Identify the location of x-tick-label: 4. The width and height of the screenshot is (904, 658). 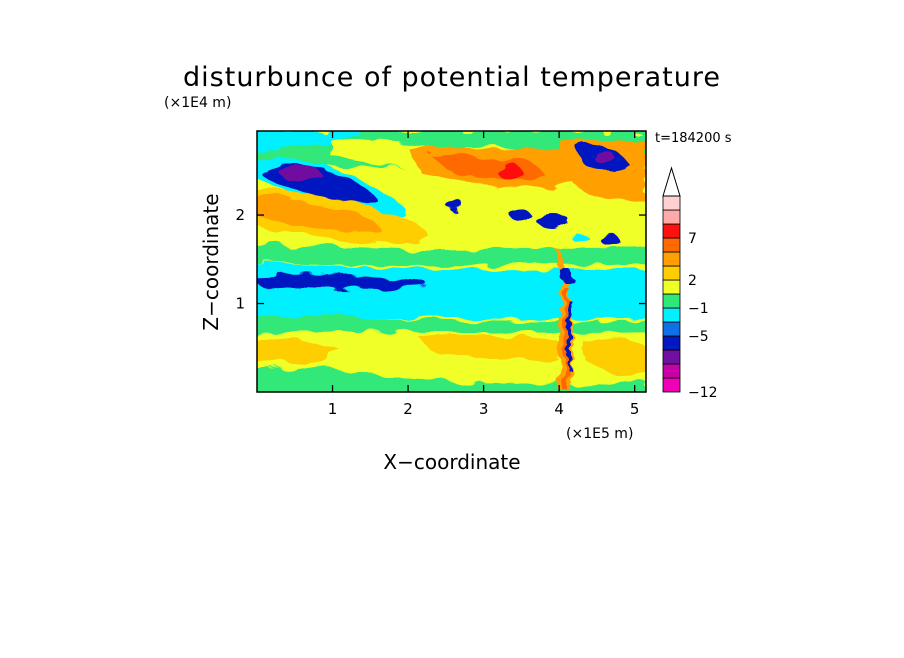
(559, 409).